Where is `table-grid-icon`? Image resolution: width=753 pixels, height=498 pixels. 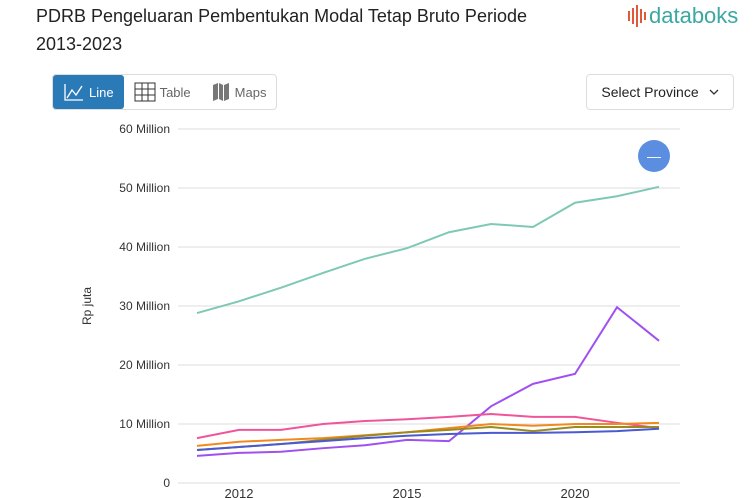 table-grid-icon is located at coordinates (145, 92).